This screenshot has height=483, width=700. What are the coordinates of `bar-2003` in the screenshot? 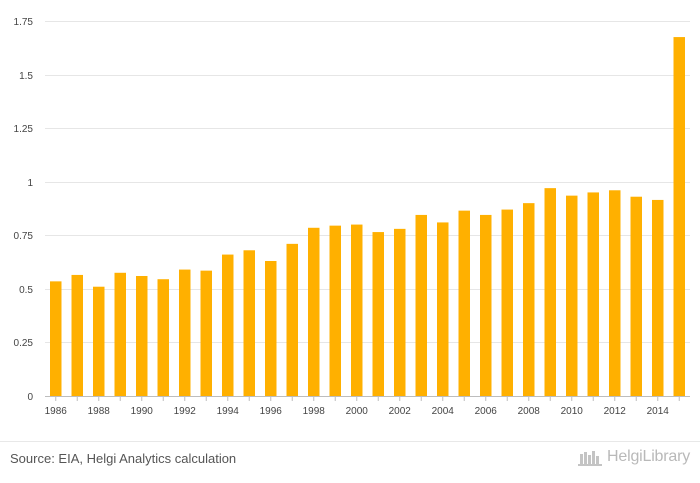 It's located at (421, 305).